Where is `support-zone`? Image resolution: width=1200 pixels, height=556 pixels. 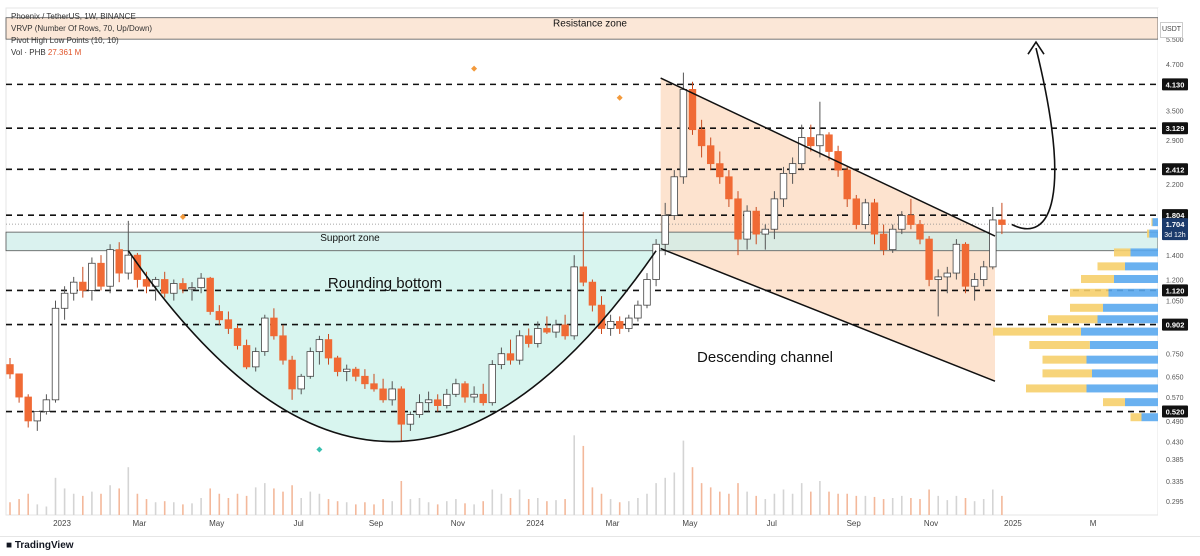 support-zone is located at coordinates (582, 241).